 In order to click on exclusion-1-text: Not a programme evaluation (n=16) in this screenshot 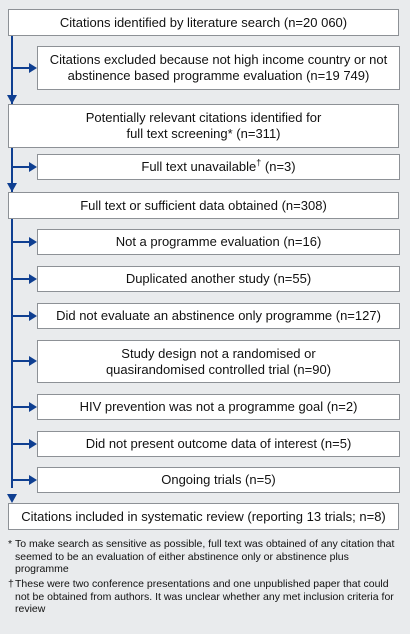, I will do `click(218, 241)`.